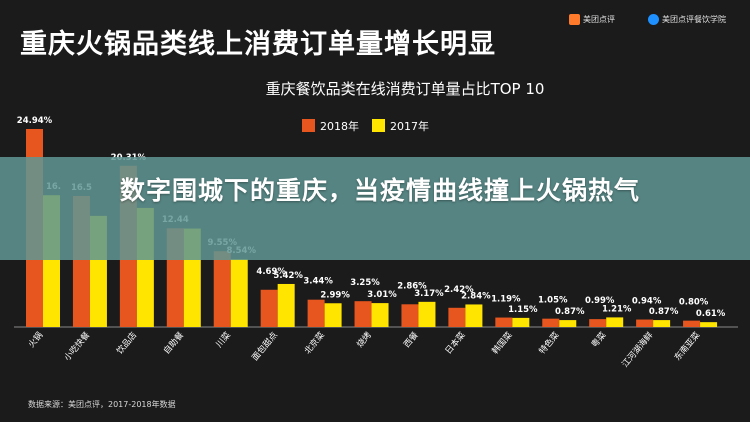 The width and height of the screenshot is (750, 422). I want to click on data-label-2017: 3.01%, so click(382, 295).